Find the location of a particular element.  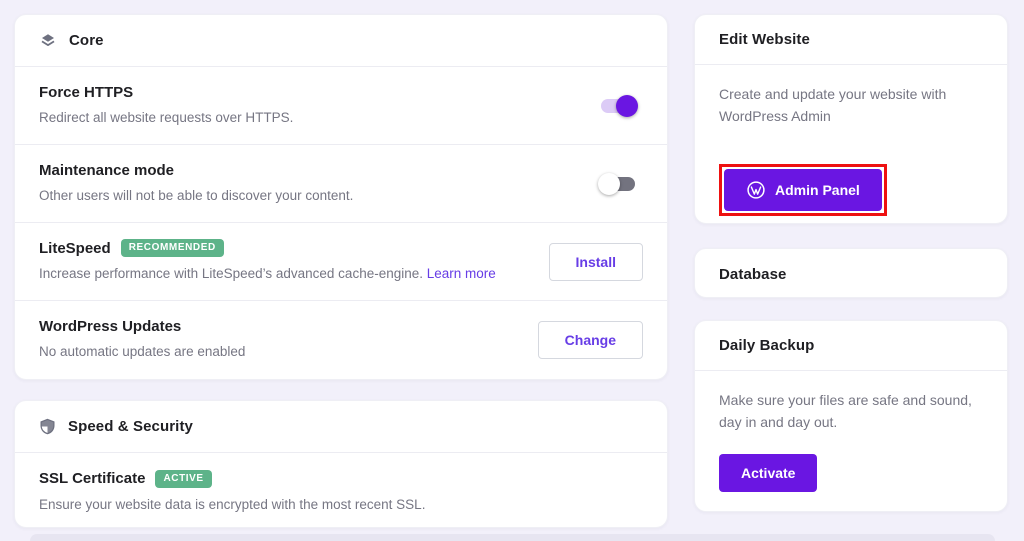

wordpress-icon is located at coordinates (756, 190).